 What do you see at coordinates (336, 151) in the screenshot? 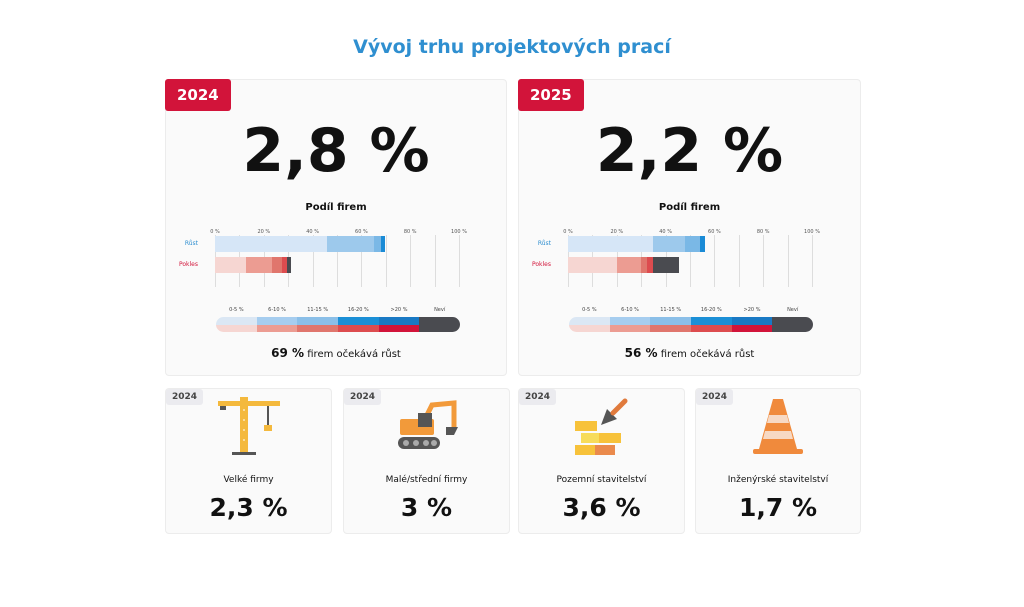
I see `growth-value: 2,8 %` at bounding box center [336, 151].